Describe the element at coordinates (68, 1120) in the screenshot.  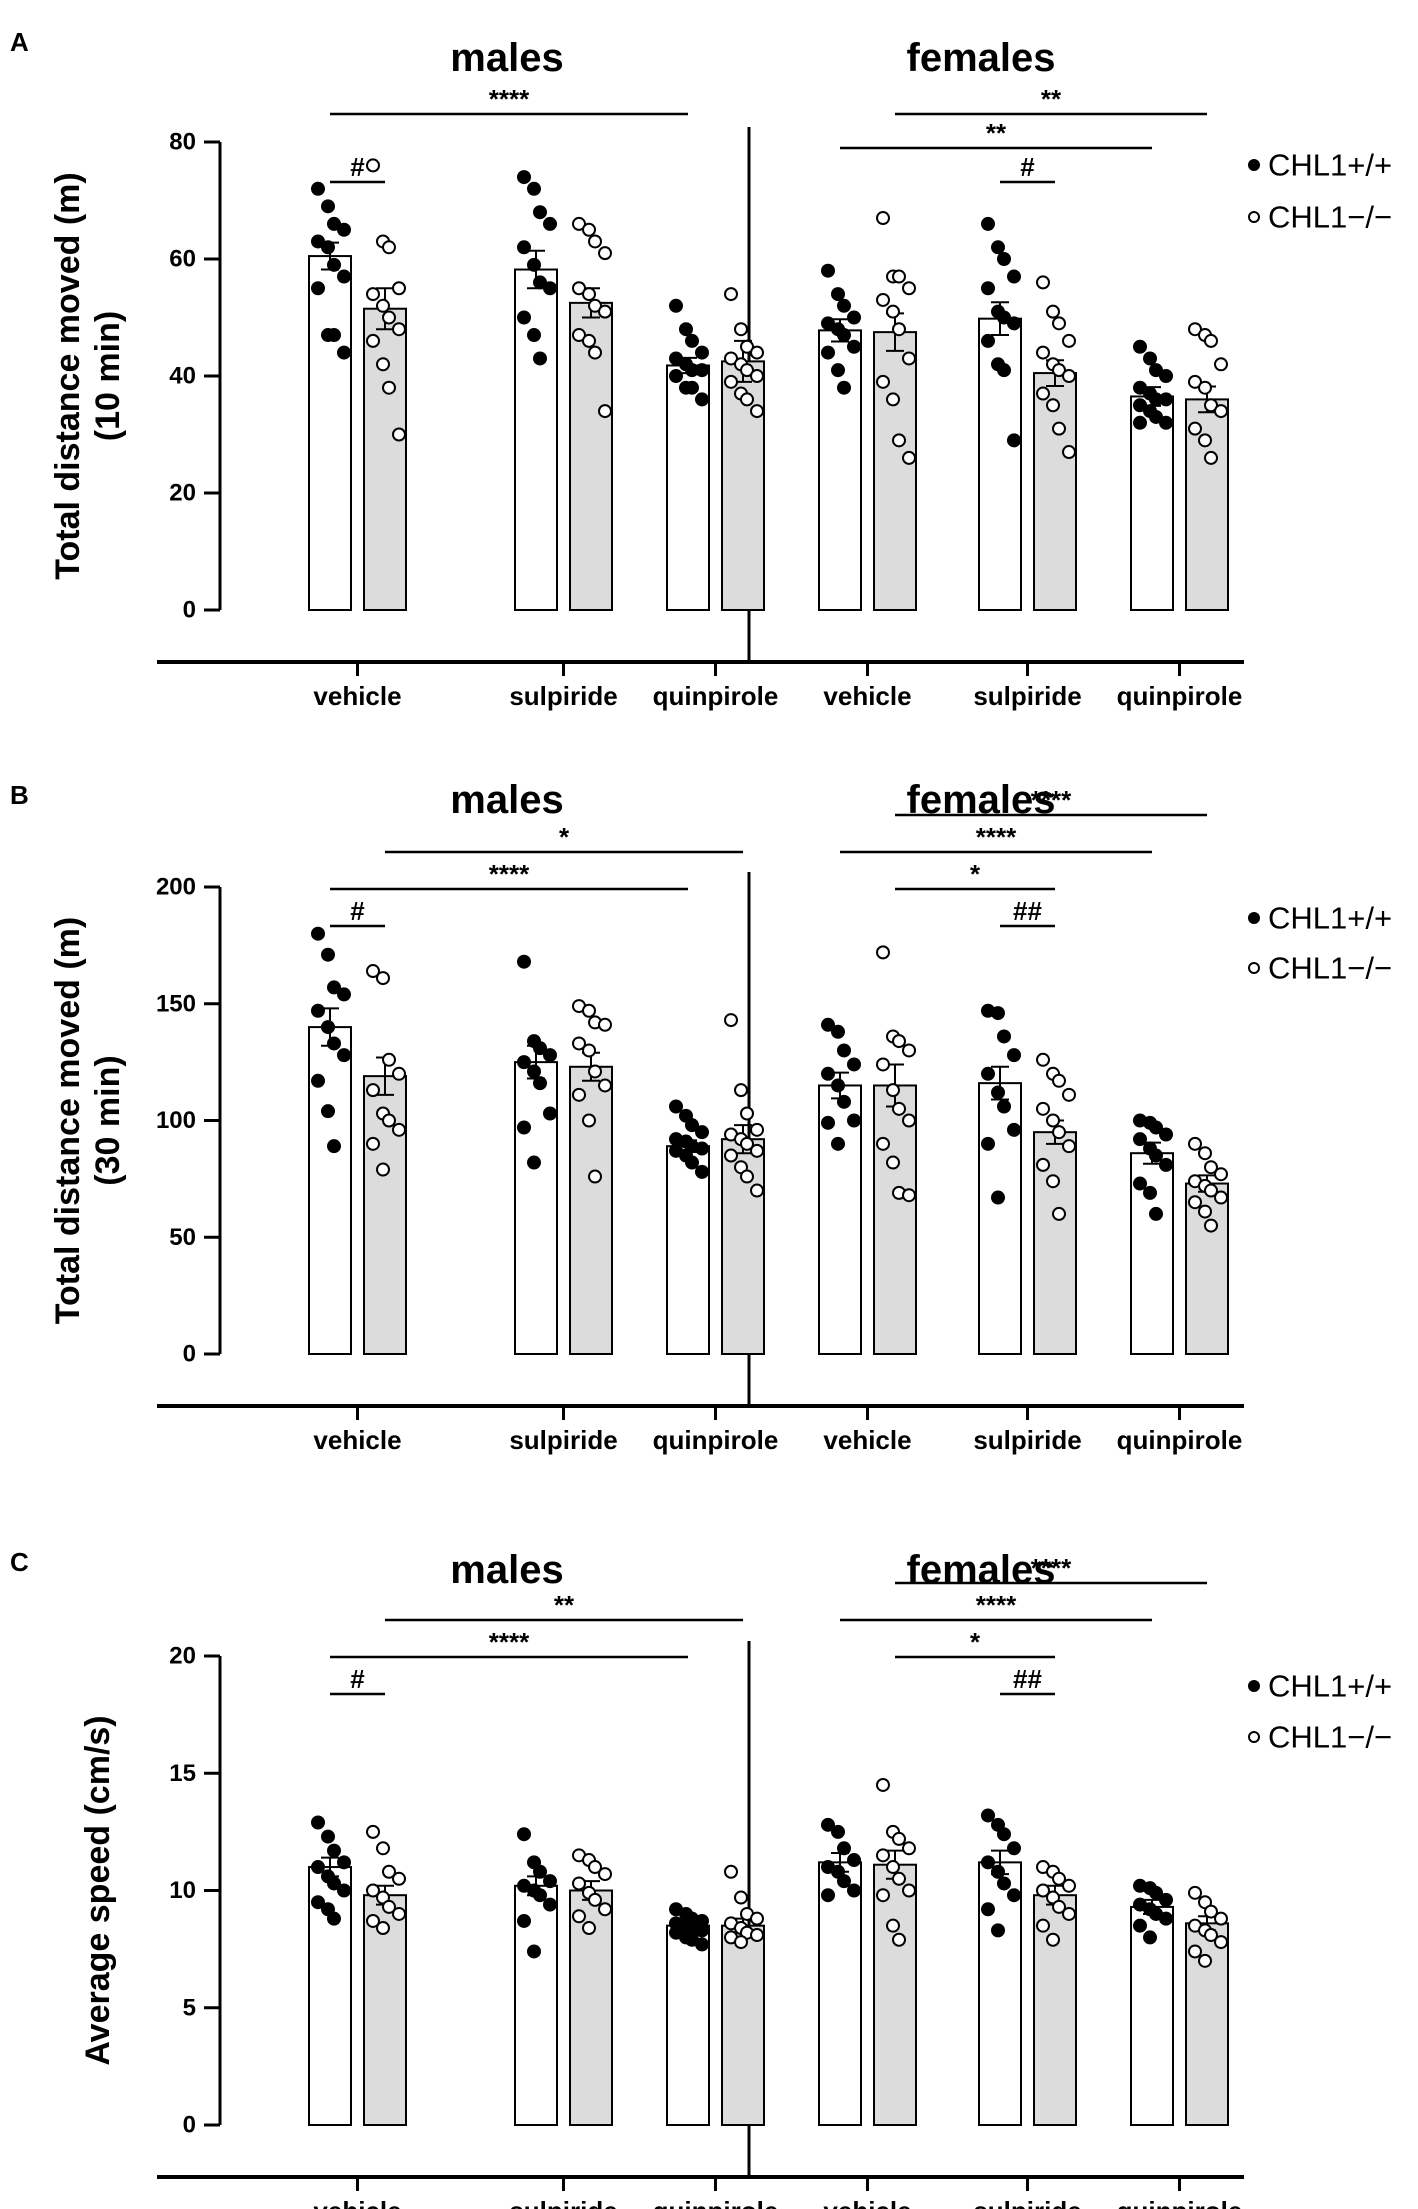
I see `y-axis-label: Total distance moved (m)` at that location.